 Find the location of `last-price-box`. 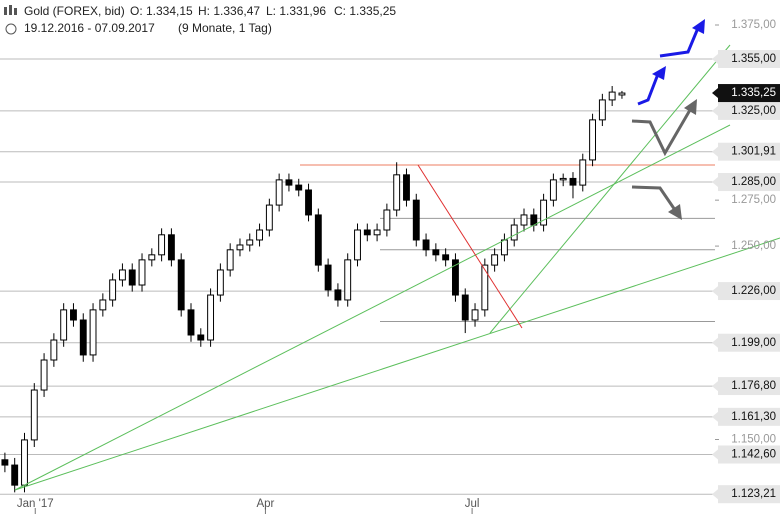

last-price-box is located at coordinates (749, 93).